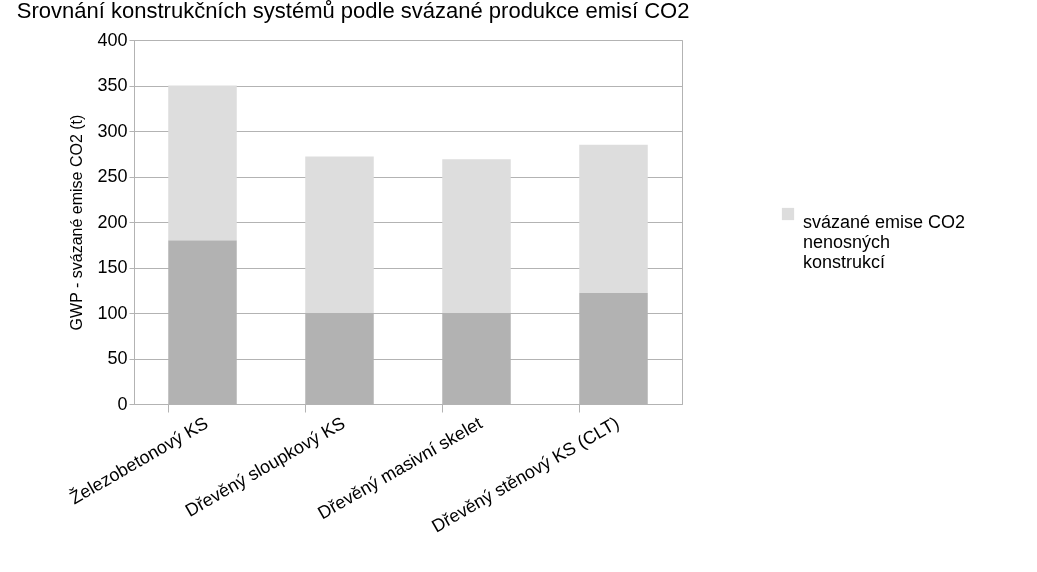 This screenshot has width=1037, height=572. I want to click on y-tick-label: 400, so click(112, 39).